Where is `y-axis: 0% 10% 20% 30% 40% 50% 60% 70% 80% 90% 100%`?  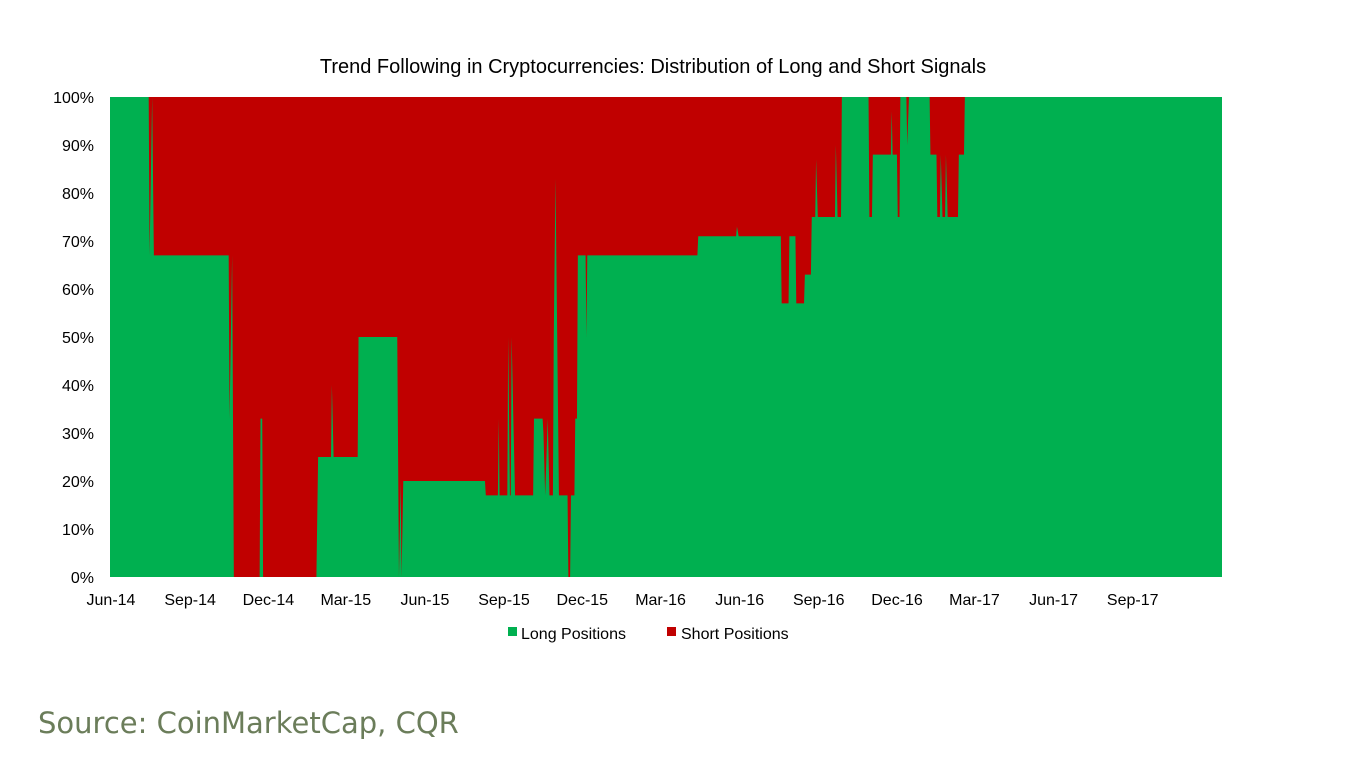 y-axis: 0% 10% 20% 30% 40% 50% 60% 70% 80% 90% 100% is located at coordinates (73, 338).